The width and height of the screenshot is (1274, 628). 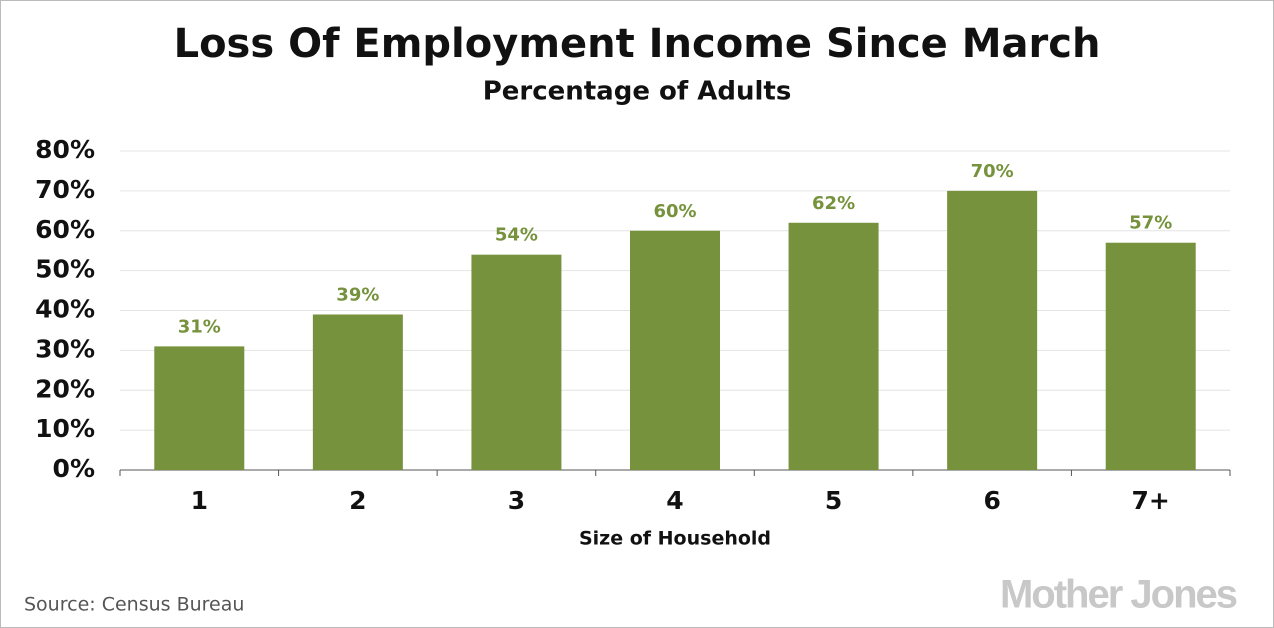 What do you see at coordinates (674, 211) in the screenshot?
I see `value-label: 60%` at bounding box center [674, 211].